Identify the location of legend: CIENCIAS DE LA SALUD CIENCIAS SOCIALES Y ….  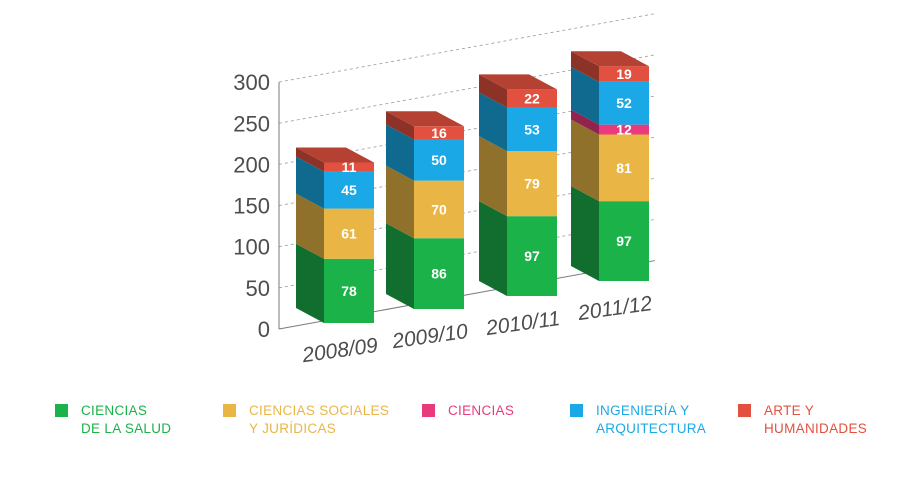
(459, 432).